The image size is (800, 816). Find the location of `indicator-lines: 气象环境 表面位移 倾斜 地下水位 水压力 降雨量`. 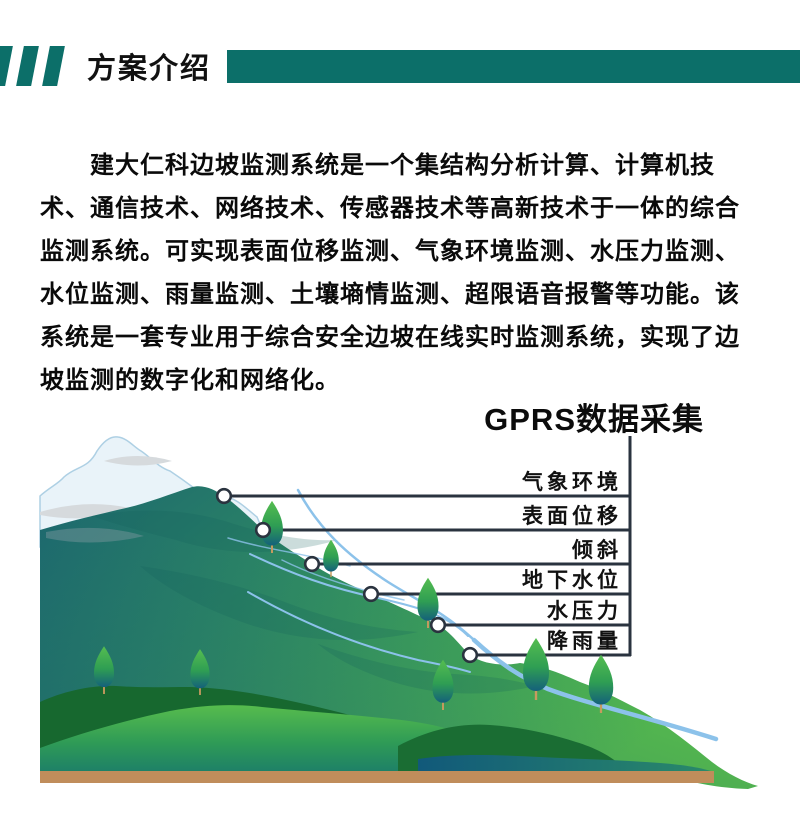

indicator-lines: 气象环境 表面位移 倾斜 地下水位 水压力 降雨量 is located at coordinates (428, 546).